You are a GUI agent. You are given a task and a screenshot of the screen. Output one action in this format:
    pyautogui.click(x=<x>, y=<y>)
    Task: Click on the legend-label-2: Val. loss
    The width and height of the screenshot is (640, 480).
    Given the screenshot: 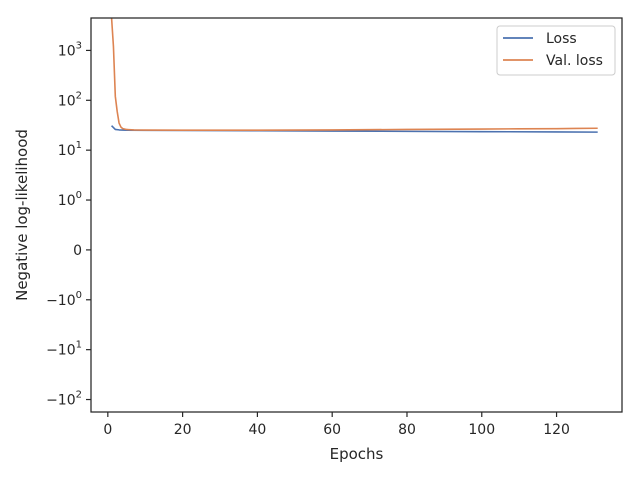 What is the action you would take?
    pyautogui.click(x=574, y=61)
    